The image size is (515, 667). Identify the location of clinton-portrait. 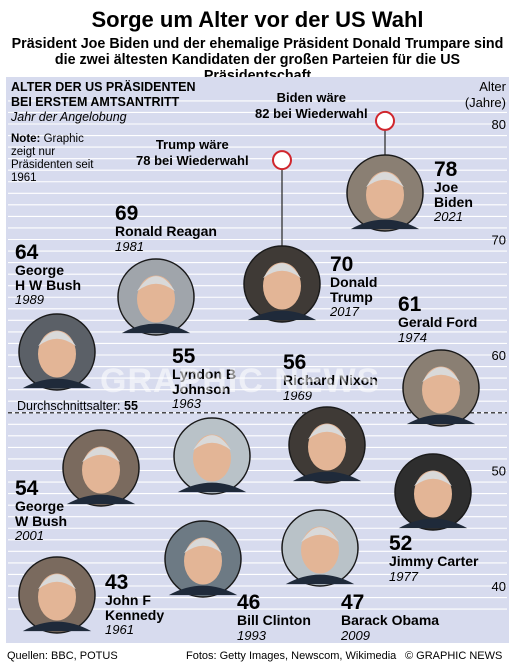
(203, 559).